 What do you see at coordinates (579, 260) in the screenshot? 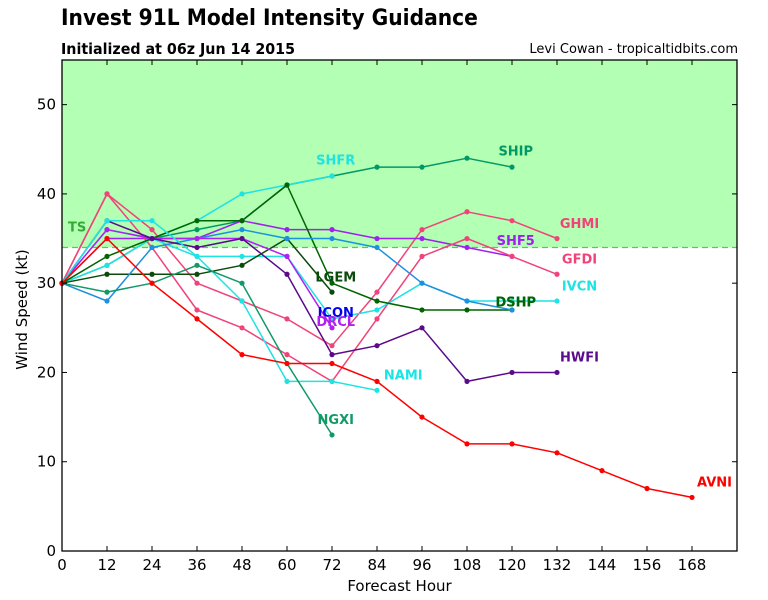
I see `series-label-gfdi: GFDI` at bounding box center [579, 260].